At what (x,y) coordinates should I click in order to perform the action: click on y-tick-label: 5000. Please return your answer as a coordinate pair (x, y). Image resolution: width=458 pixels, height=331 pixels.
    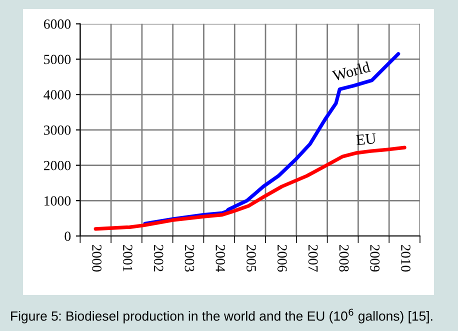
    Looking at the image, I should click on (57, 59).